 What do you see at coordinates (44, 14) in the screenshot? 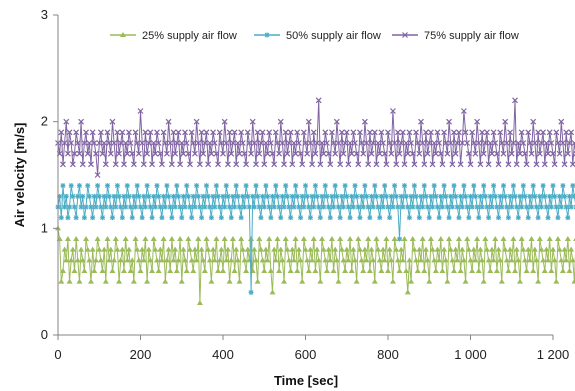
I see `y-tick-label: 3` at bounding box center [44, 14].